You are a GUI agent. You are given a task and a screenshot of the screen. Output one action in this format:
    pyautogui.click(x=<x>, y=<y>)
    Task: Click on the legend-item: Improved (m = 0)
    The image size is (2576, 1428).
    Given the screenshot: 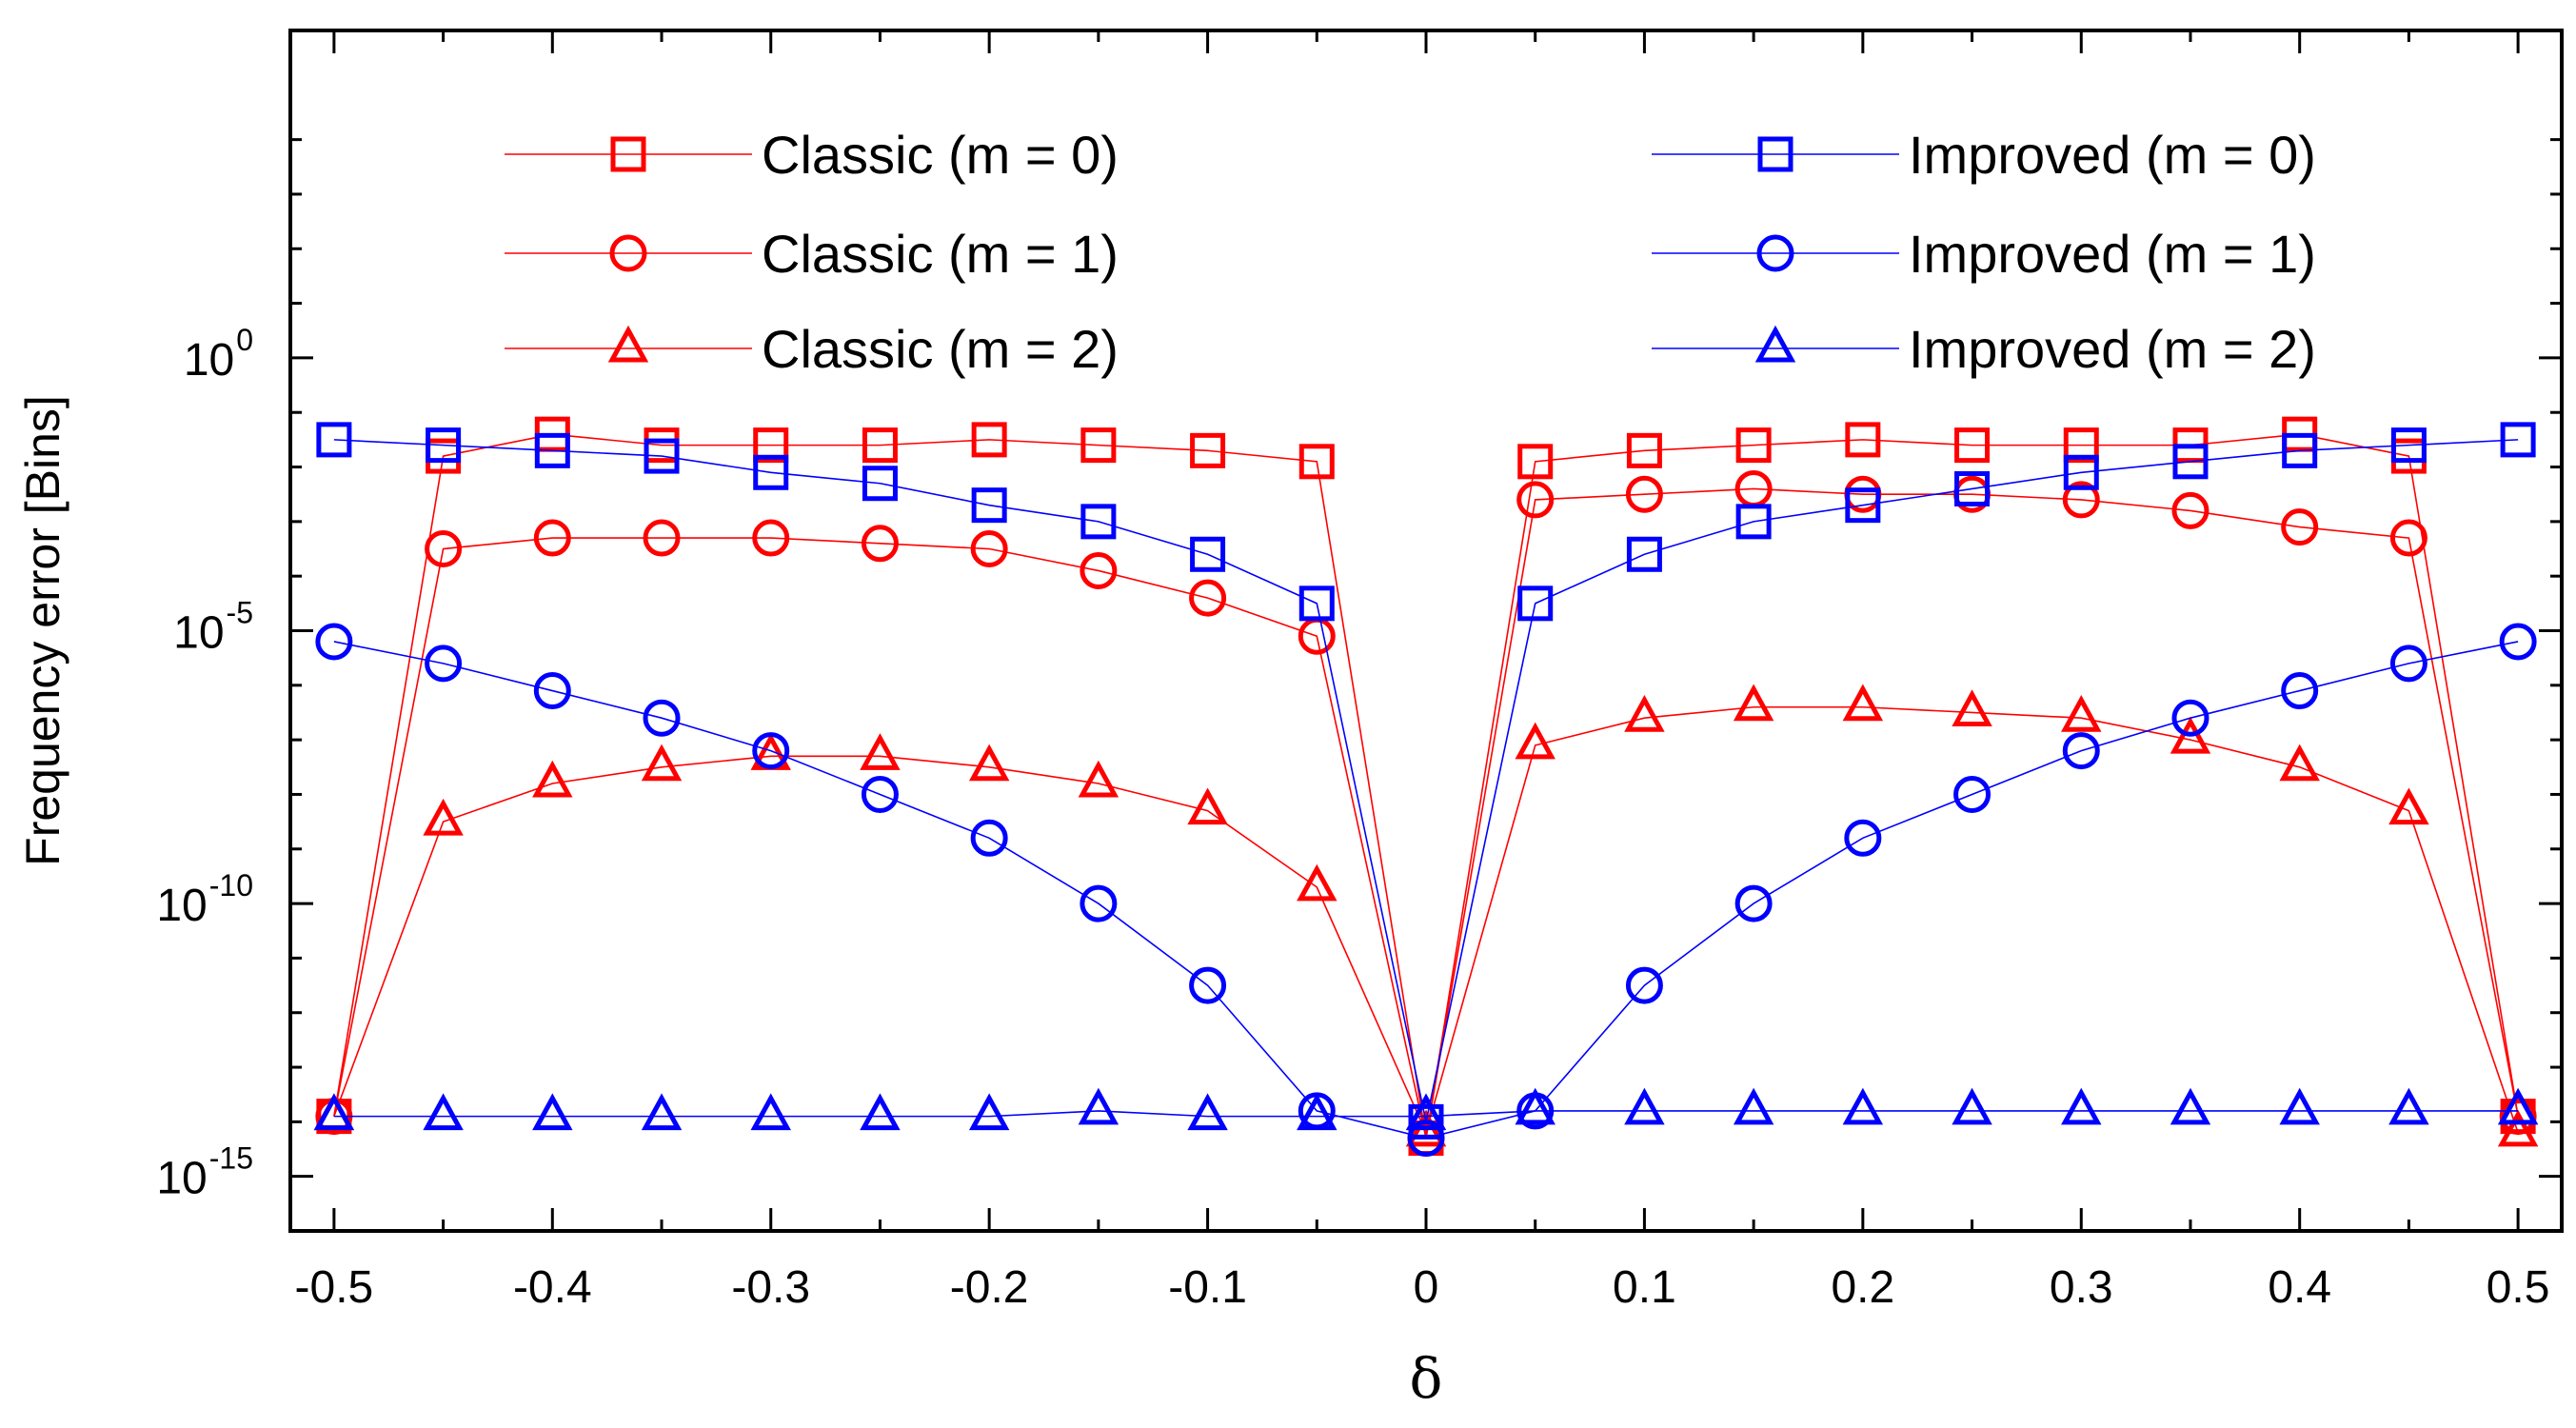 What is the action you would take?
    pyautogui.click(x=1984, y=155)
    